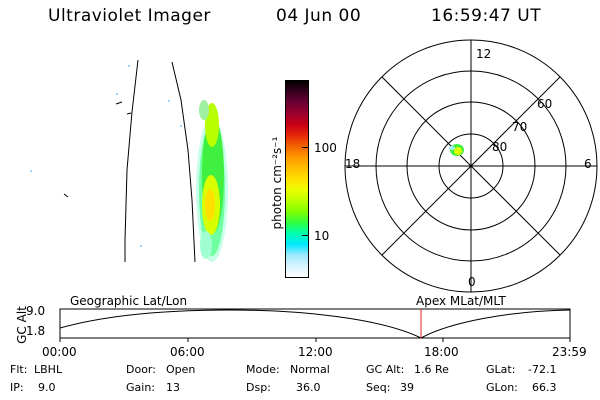 The width and height of the screenshot is (600, 400). Describe the element at coordinates (484, 54) in the screenshot. I see `mlt-label-12: 12` at that location.